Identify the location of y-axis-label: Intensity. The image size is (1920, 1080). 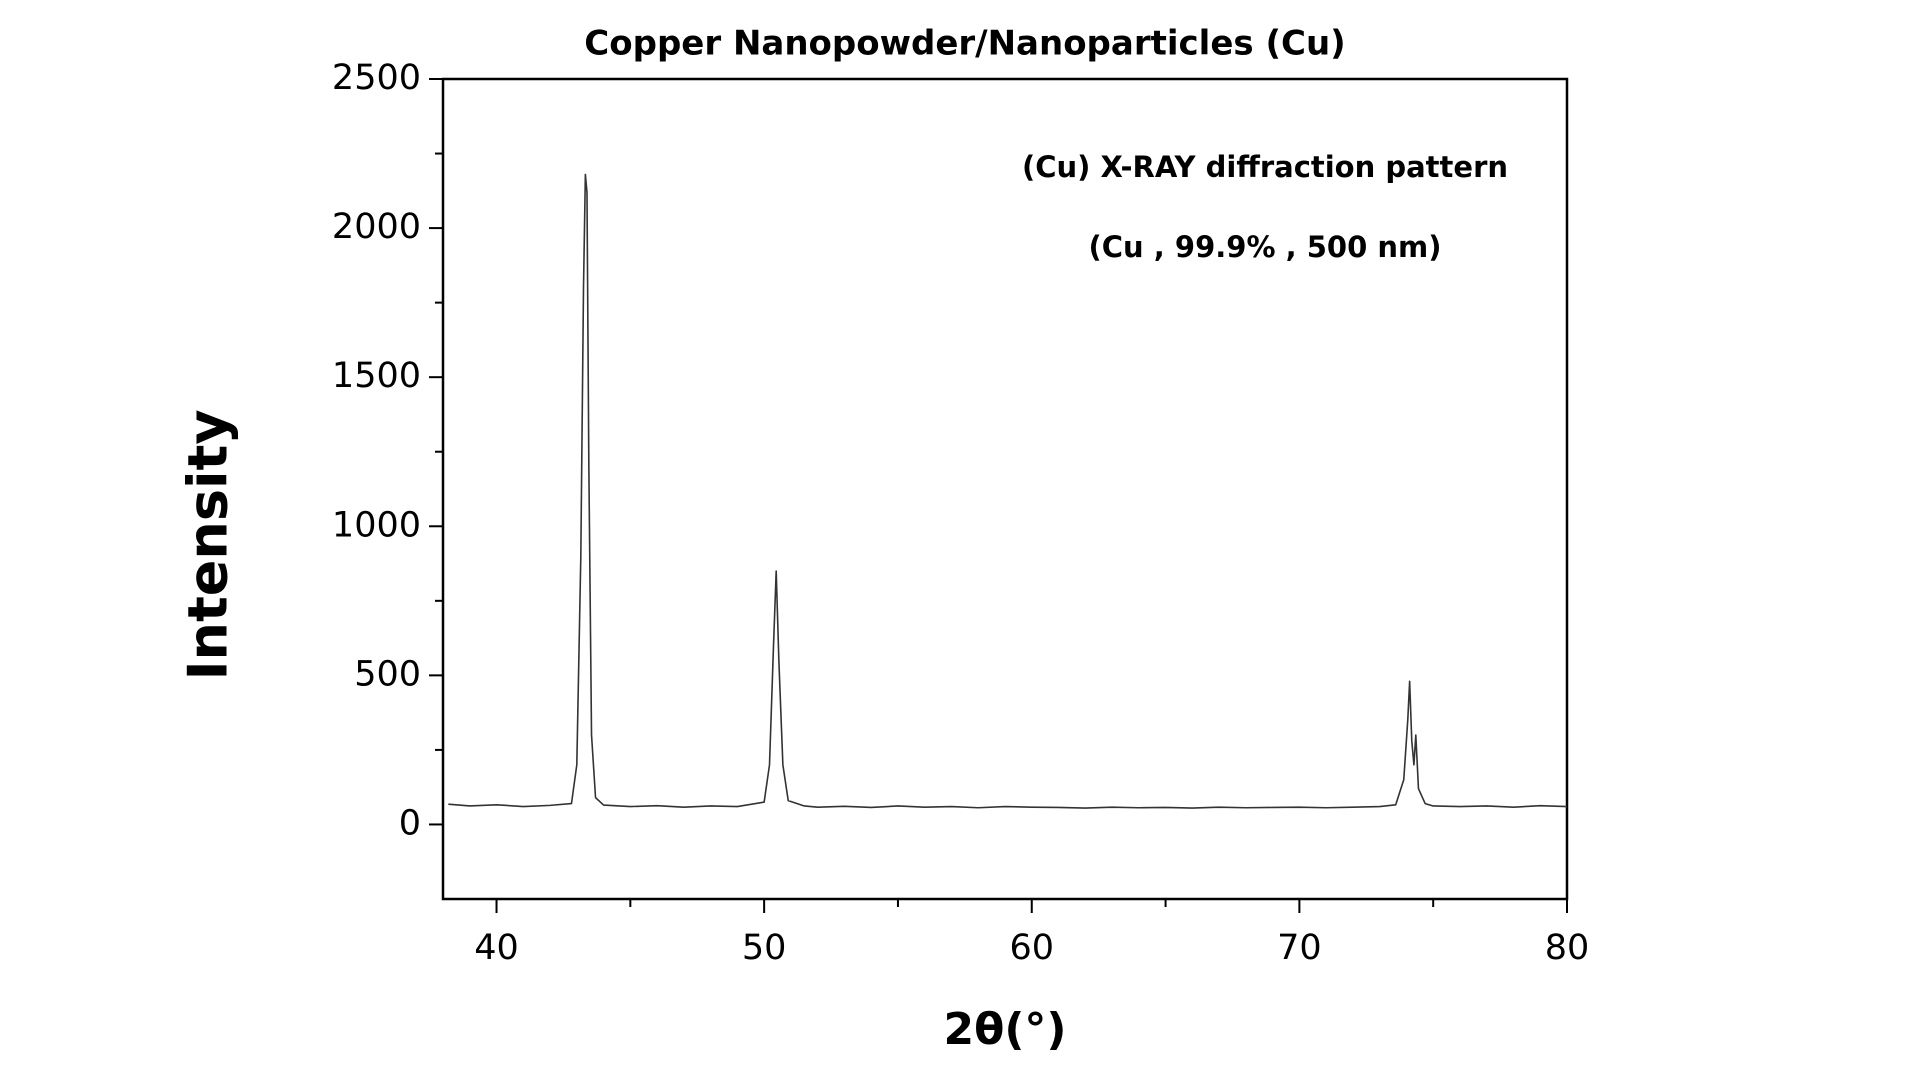
(208, 544).